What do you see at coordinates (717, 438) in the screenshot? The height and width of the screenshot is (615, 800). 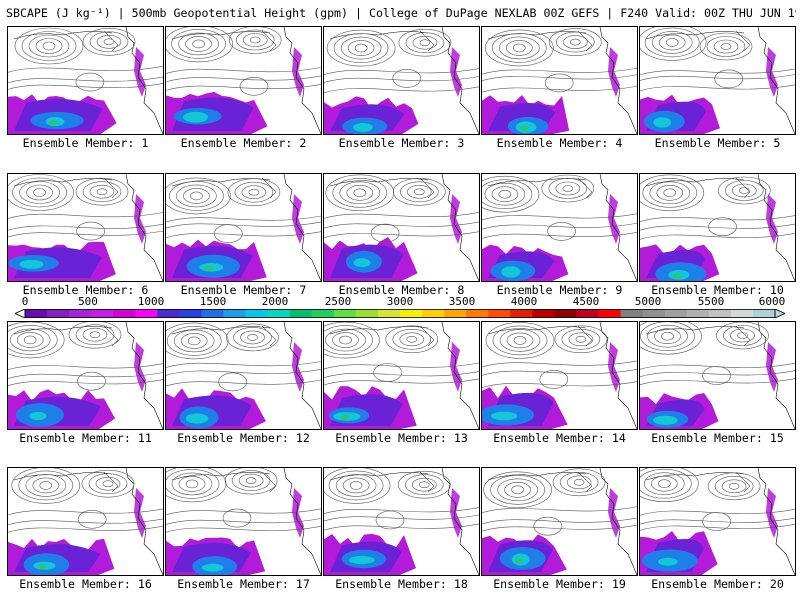 I see `member-label: Ensemble Member: 15` at bounding box center [717, 438].